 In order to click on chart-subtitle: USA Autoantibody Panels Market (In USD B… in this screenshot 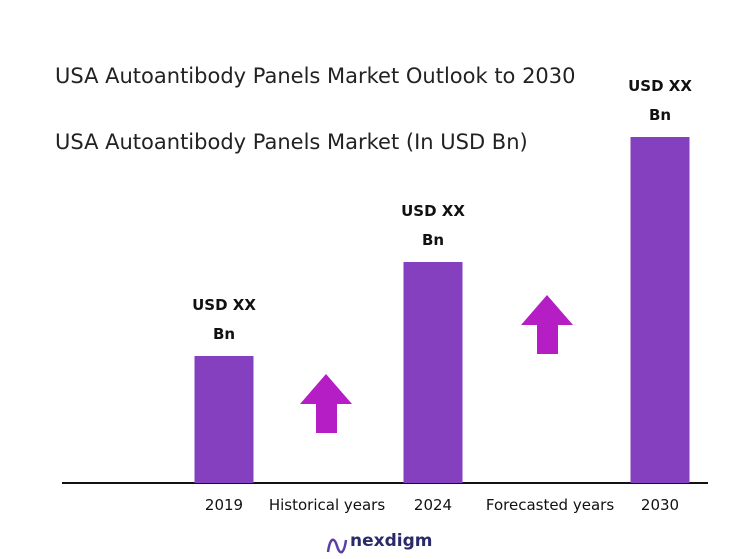, I will do `click(291, 142)`.